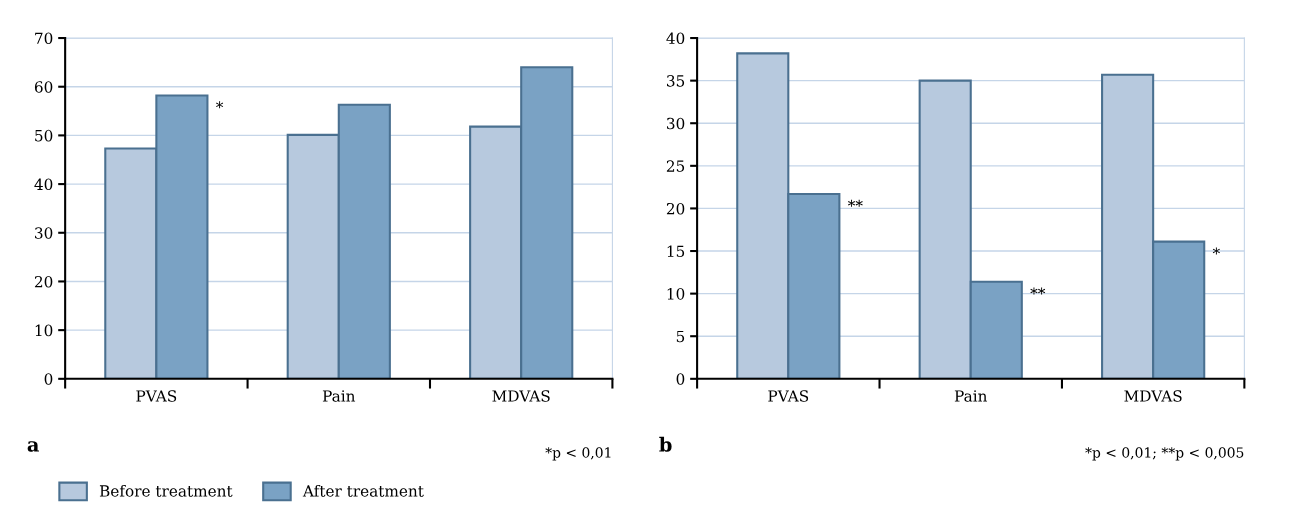 This screenshot has height=514, width=1303. Describe the element at coordinates (166, 490) in the screenshot. I see `legend-label: Before treatment` at that location.